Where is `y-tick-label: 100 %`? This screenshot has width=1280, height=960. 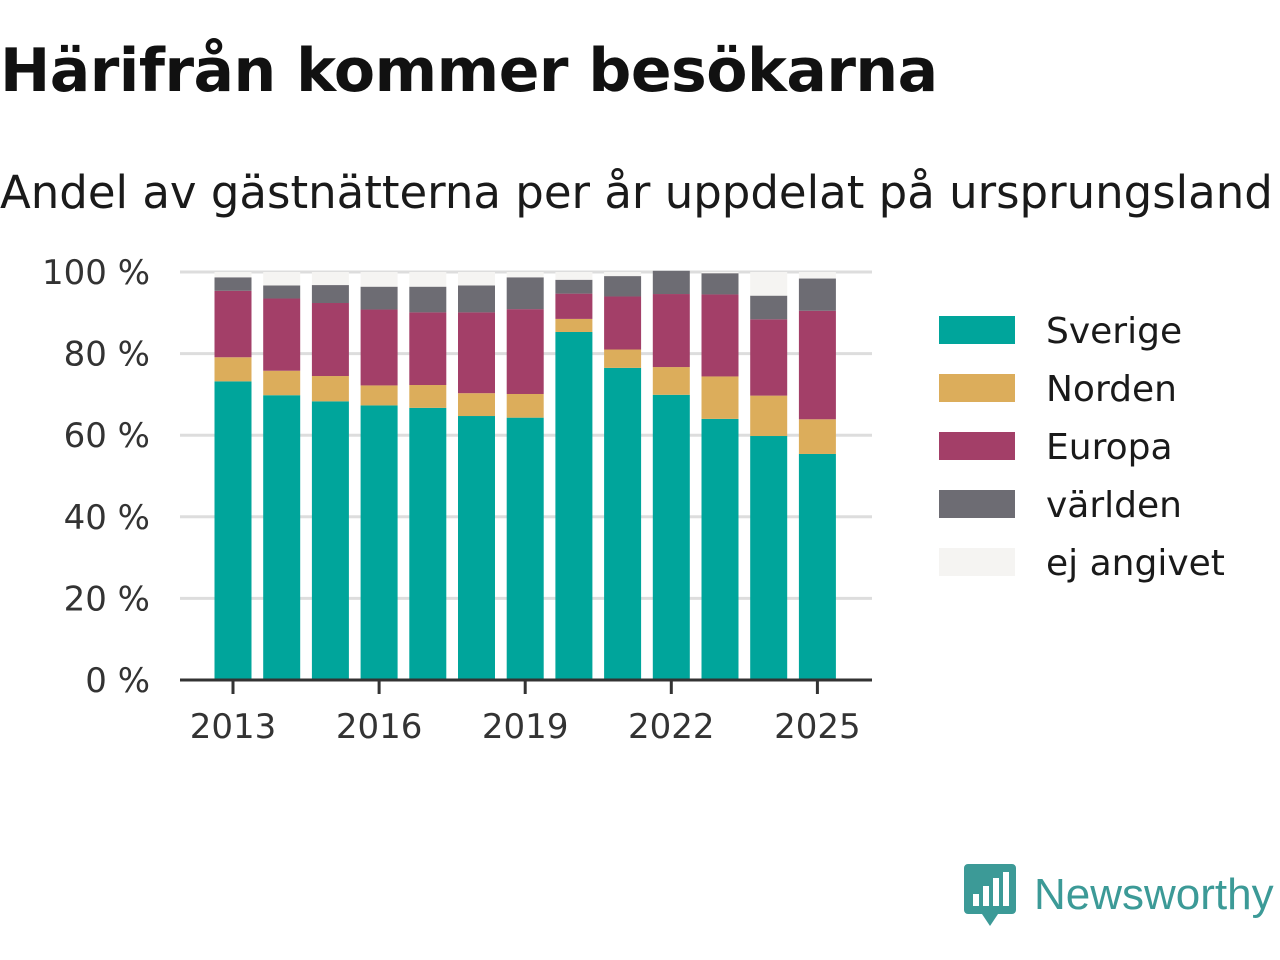
y-tick-label: 100 % is located at coordinates (96, 273).